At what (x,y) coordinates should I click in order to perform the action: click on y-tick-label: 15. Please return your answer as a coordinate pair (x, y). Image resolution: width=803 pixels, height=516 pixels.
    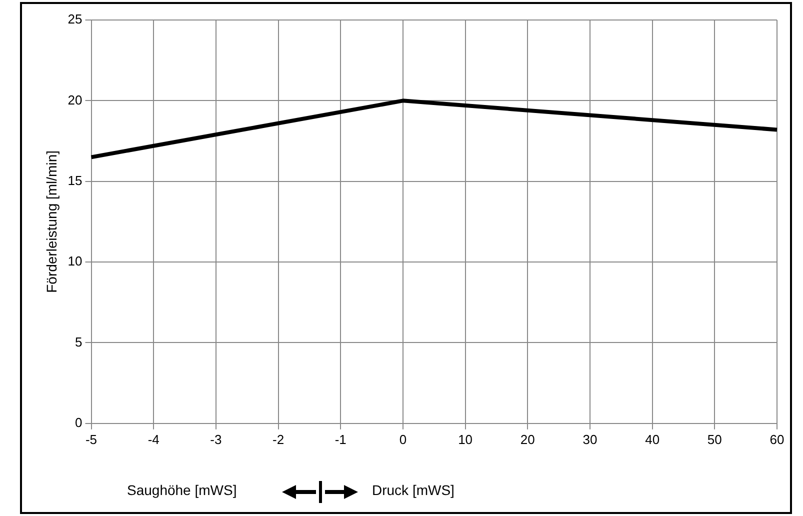
    Looking at the image, I should click on (75, 180).